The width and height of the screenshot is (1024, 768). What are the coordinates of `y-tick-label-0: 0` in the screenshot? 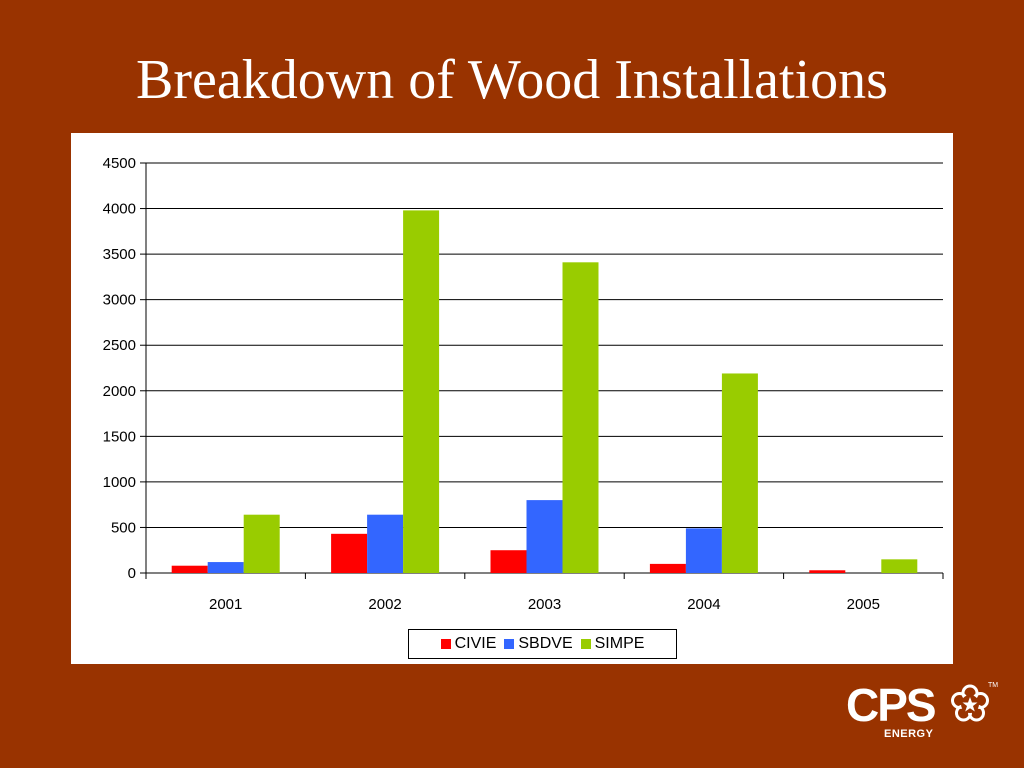 It's located at (132, 573).